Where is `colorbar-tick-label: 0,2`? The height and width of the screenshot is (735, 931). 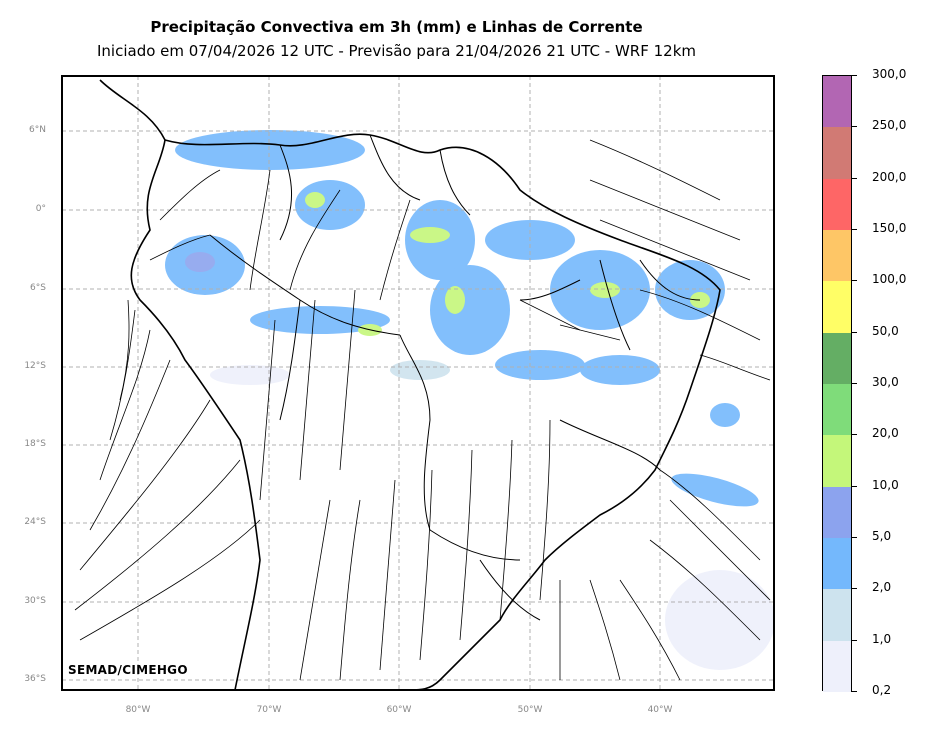
colorbar-tick-label: 0,2 is located at coordinates (882, 690).